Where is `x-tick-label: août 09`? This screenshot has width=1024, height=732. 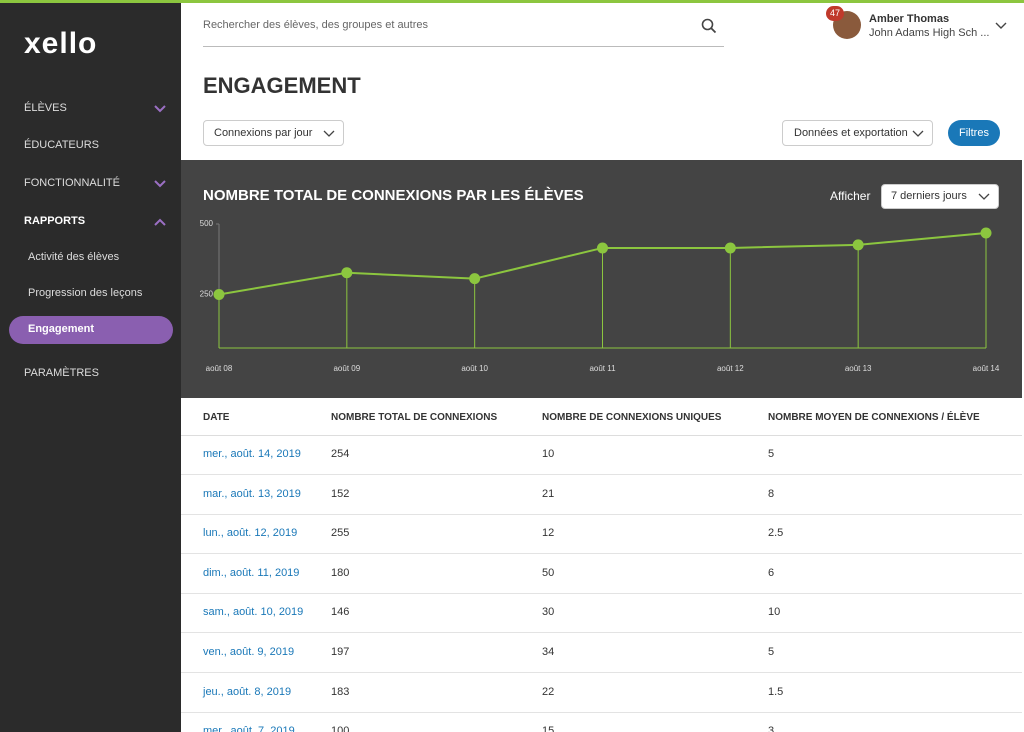
x-tick-label: août 09 is located at coordinates (346, 368).